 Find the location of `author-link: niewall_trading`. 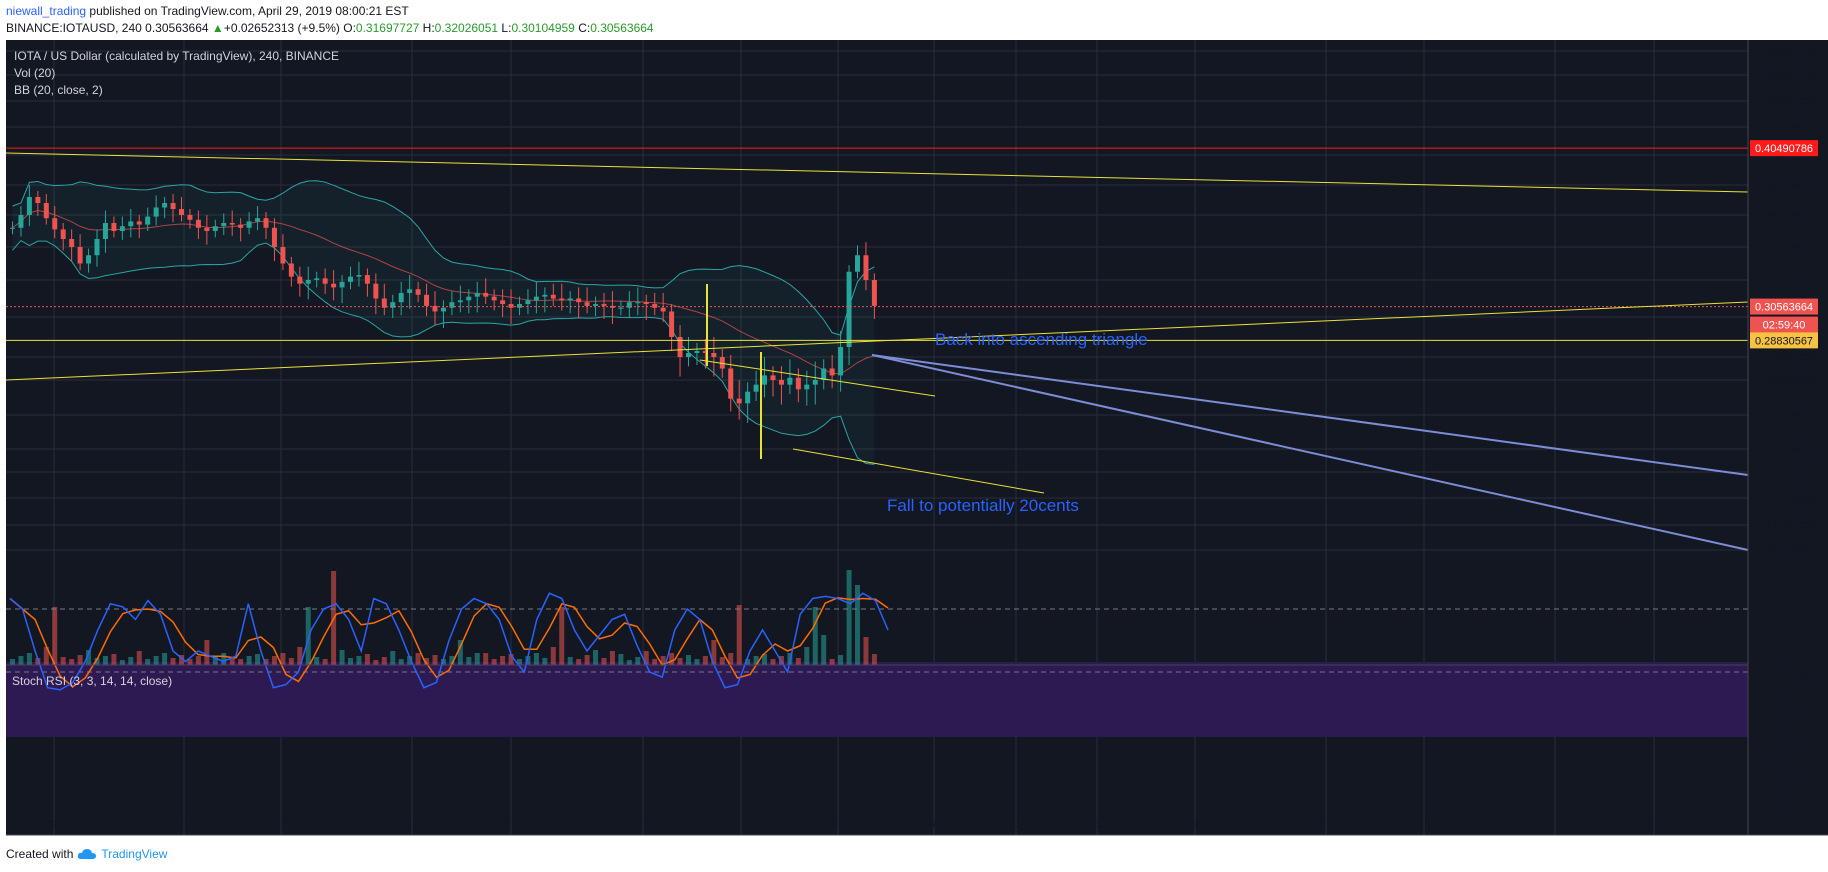

author-link: niewall_trading is located at coordinates (46, 11).